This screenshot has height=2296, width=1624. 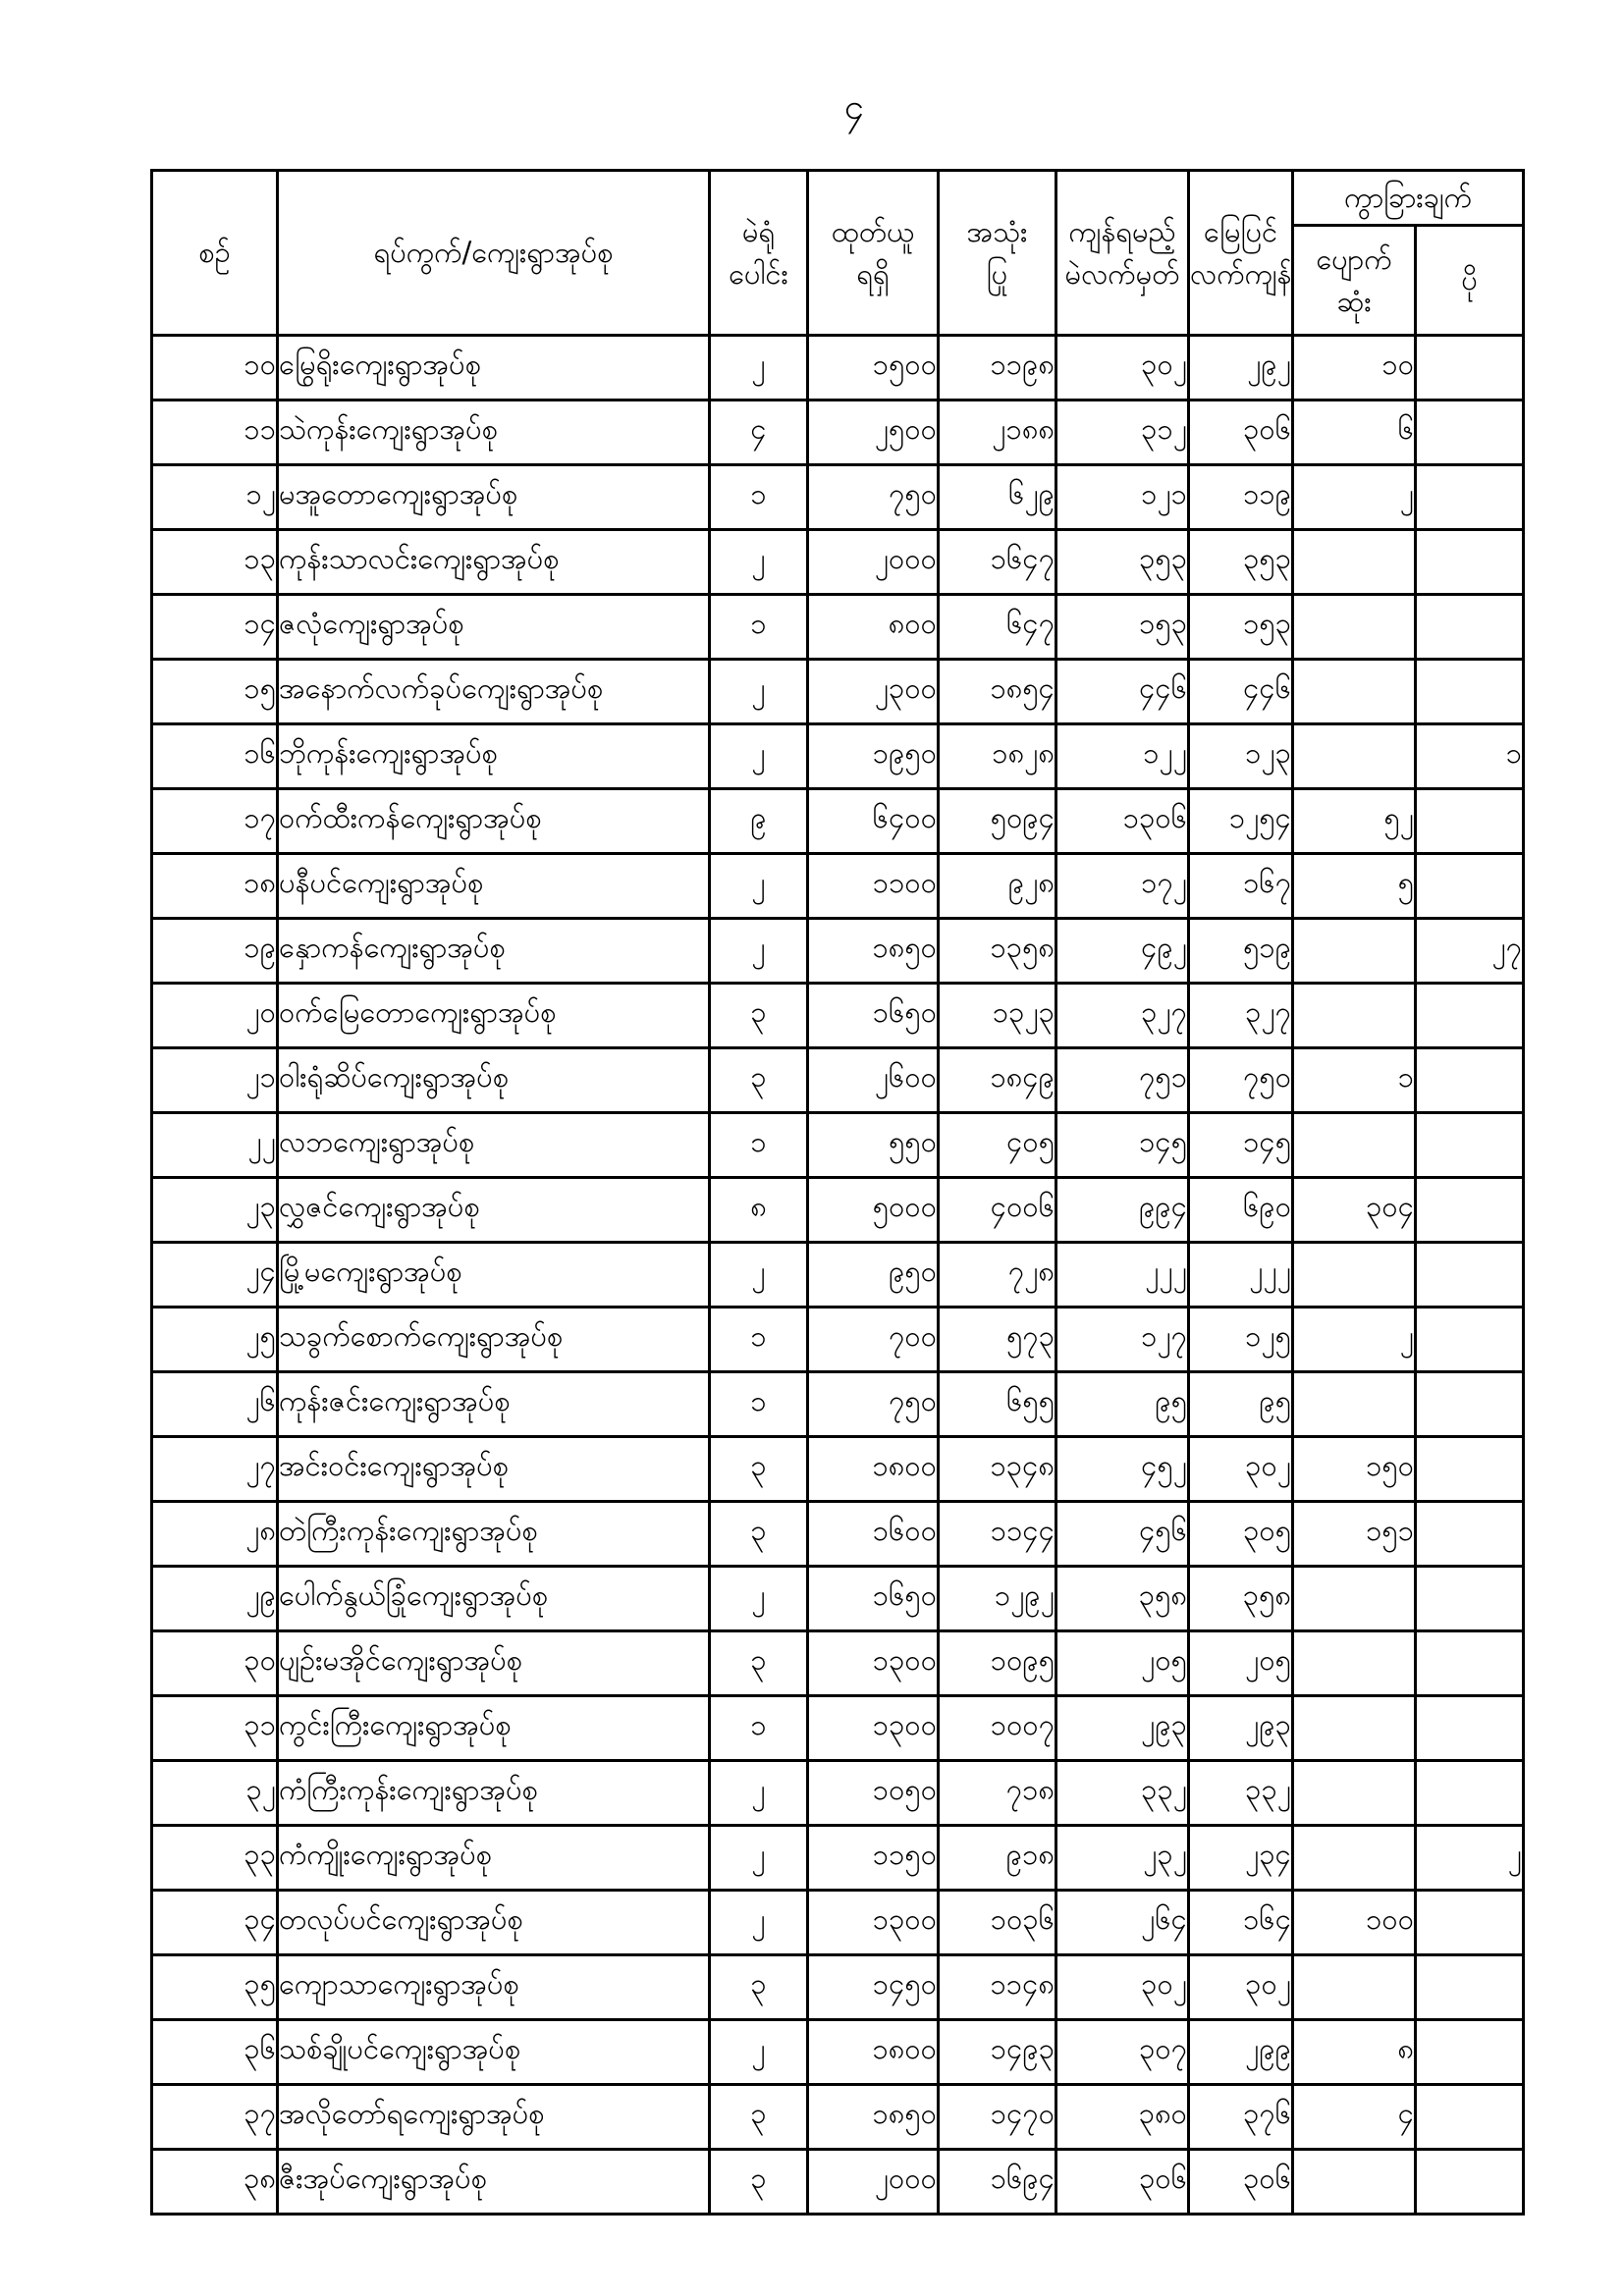 What do you see at coordinates (1122, 2182) in the screenshot?
I see `cell-should-remain: ၃၀၆` at bounding box center [1122, 2182].